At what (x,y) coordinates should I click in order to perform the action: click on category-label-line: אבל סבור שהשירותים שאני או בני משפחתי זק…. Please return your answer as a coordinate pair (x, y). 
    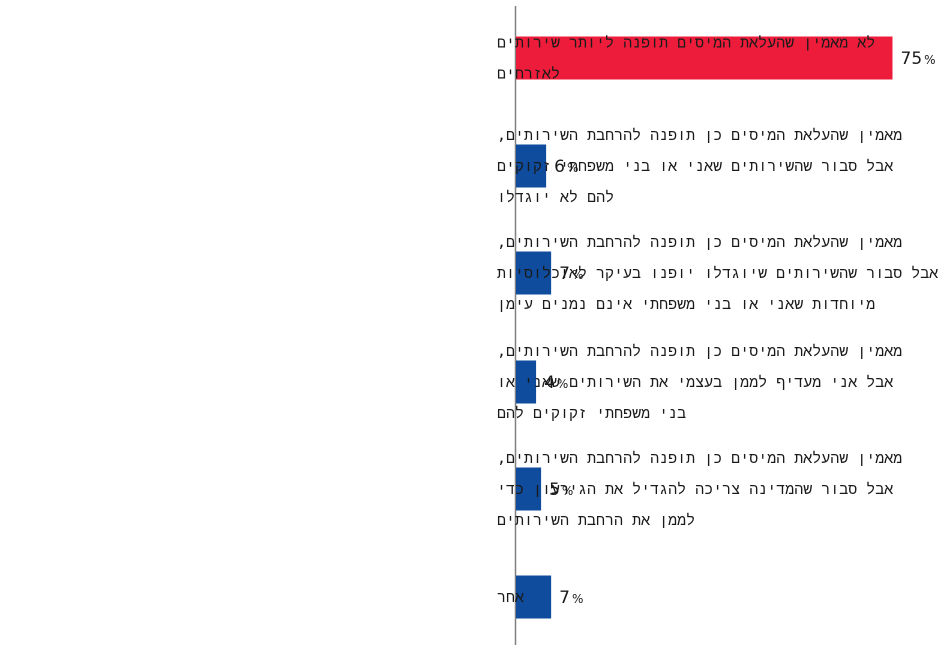
    Looking at the image, I should click on (695, 166).